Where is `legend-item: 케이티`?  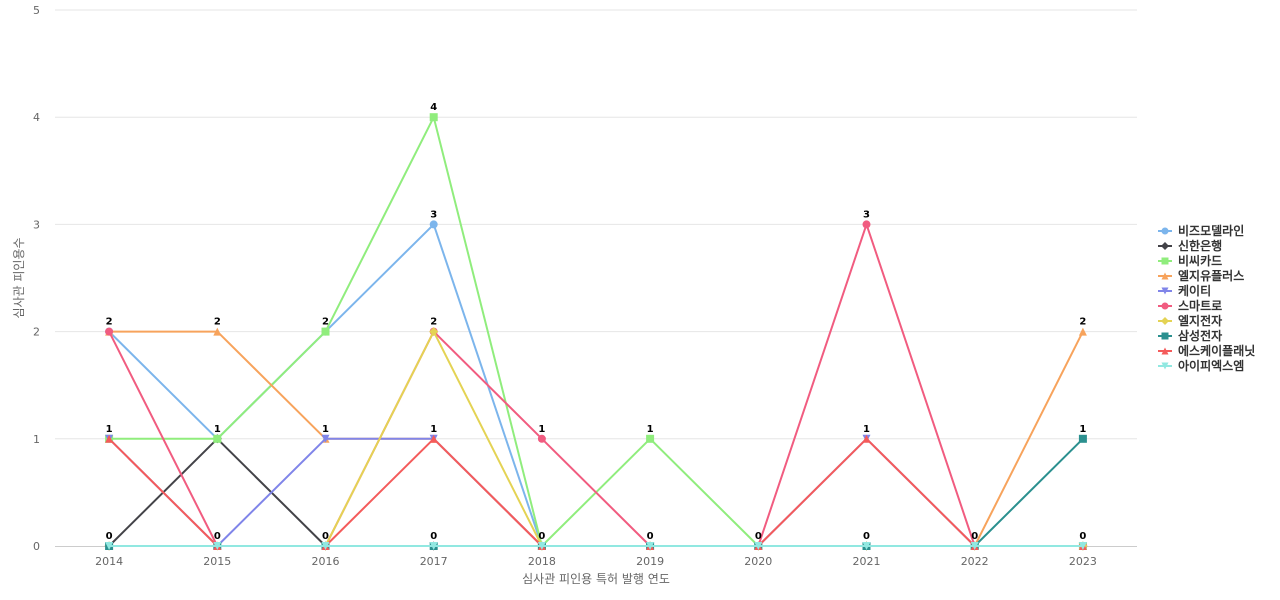 legend-item: 케이티 is located at coordinates (1184, 290).